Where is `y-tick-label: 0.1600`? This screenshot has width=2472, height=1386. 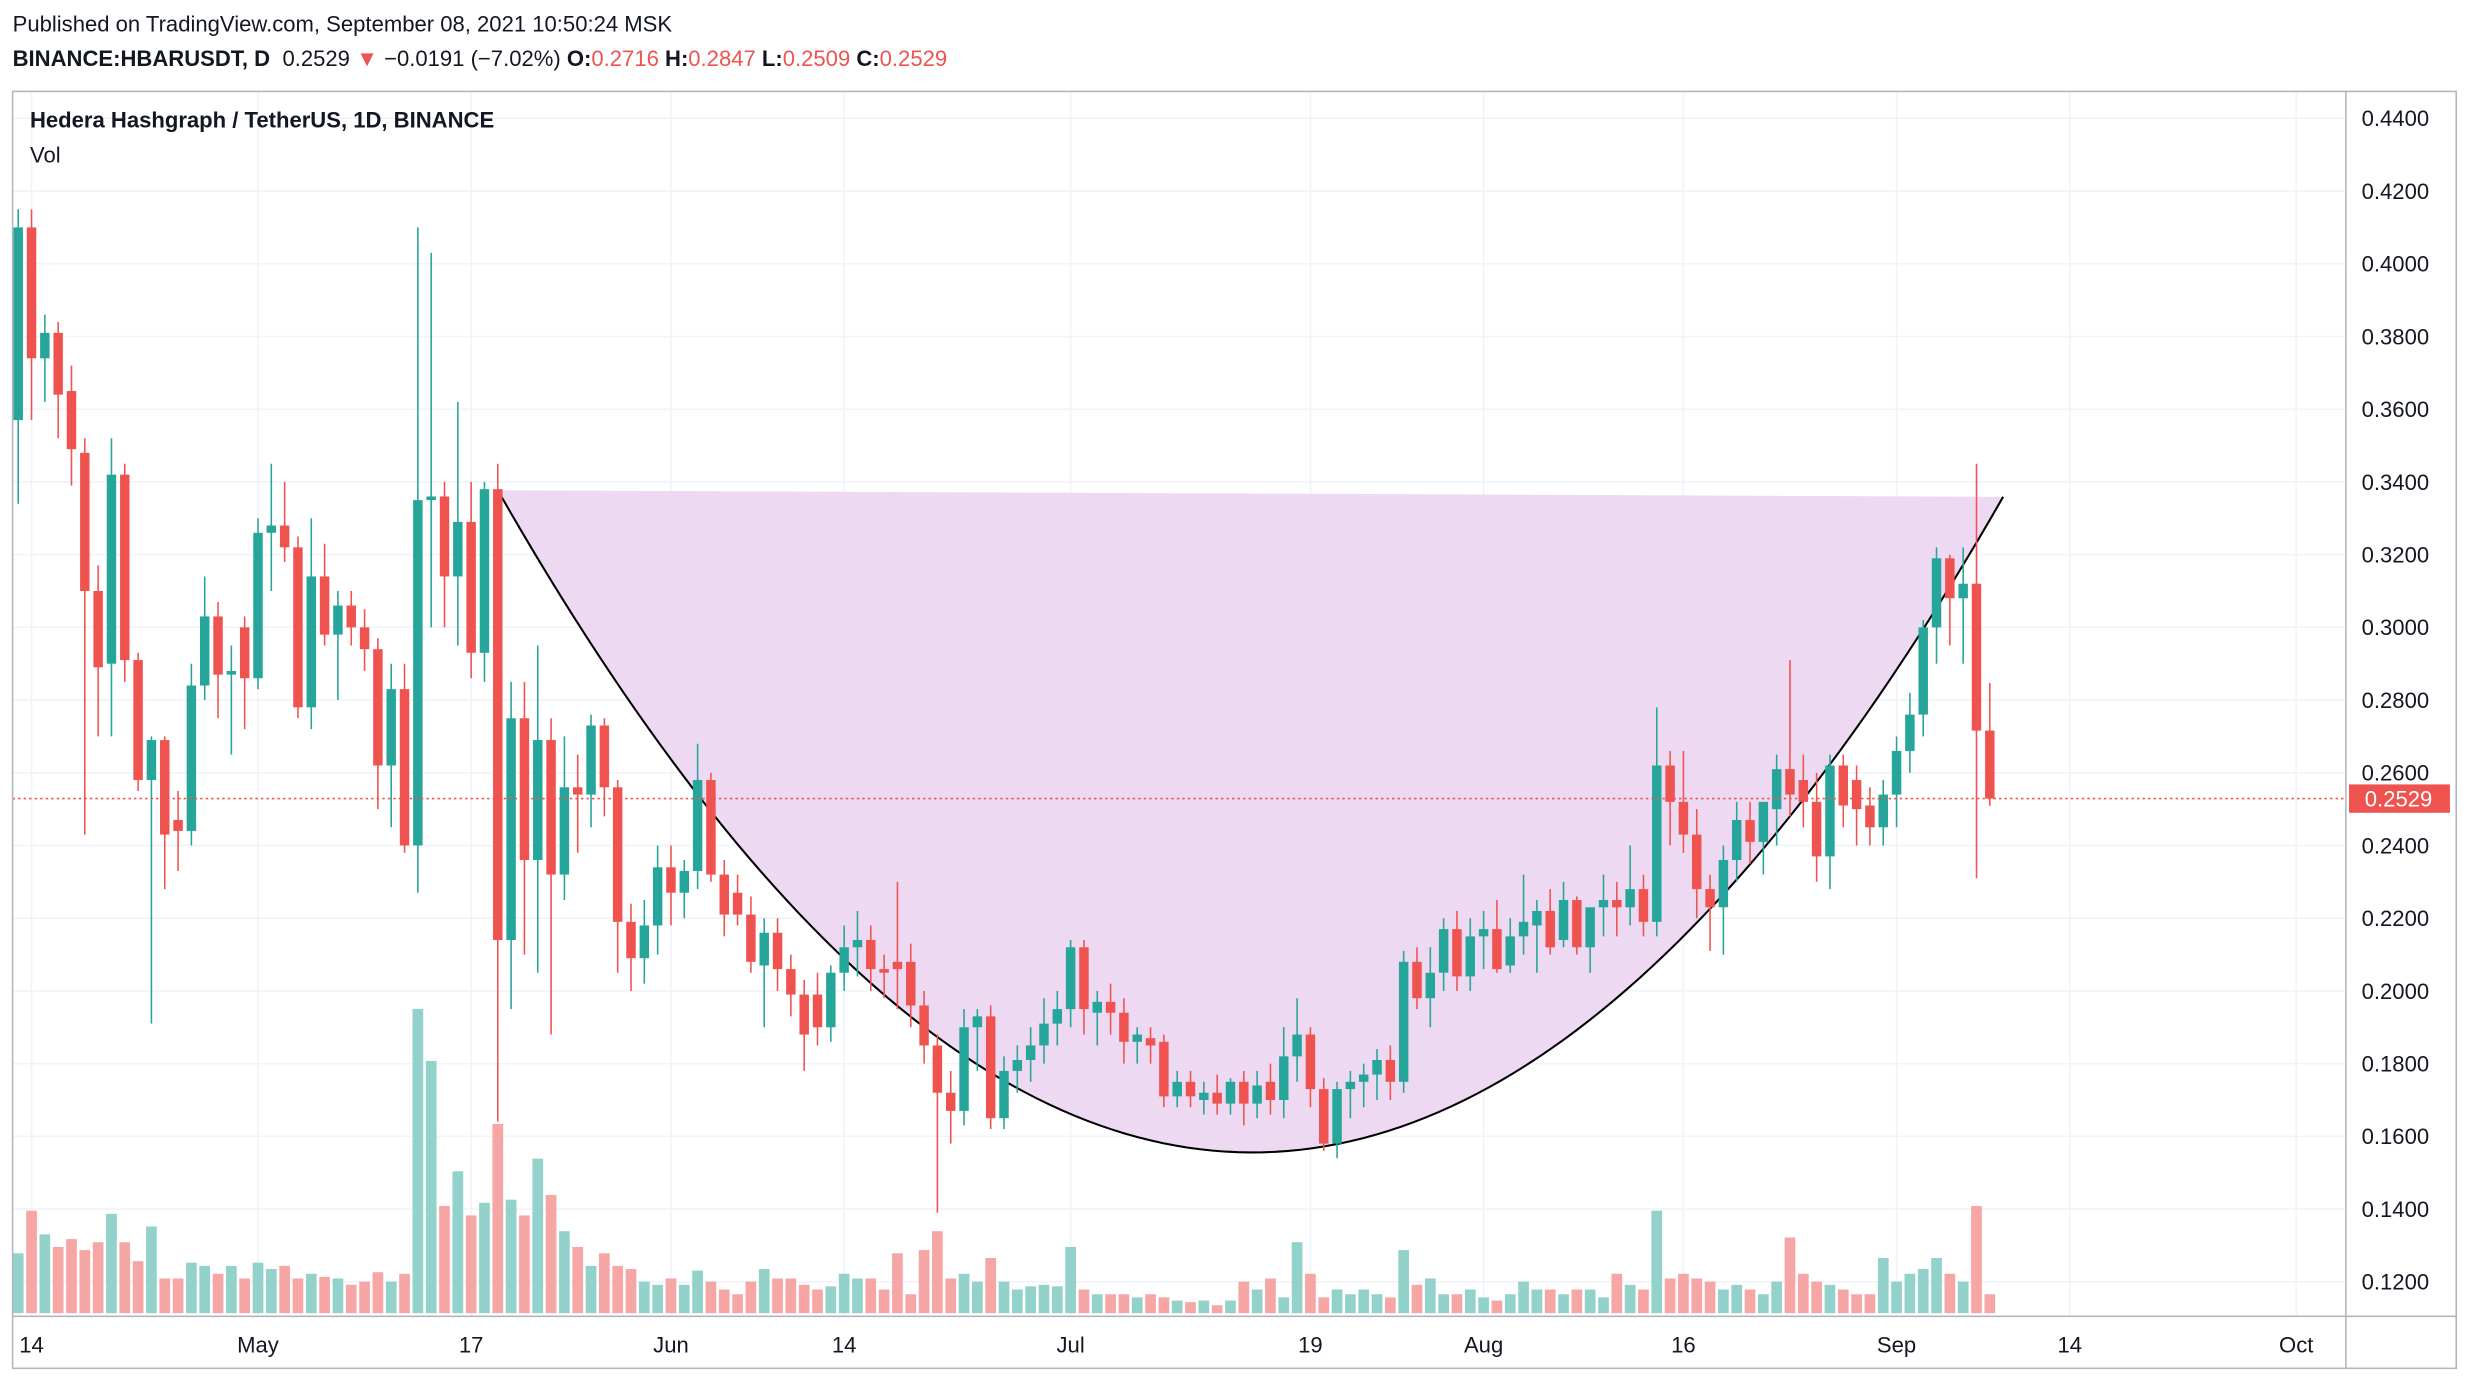 y-tick-label: 0.1600 is located at coordinates (2395, 1136).